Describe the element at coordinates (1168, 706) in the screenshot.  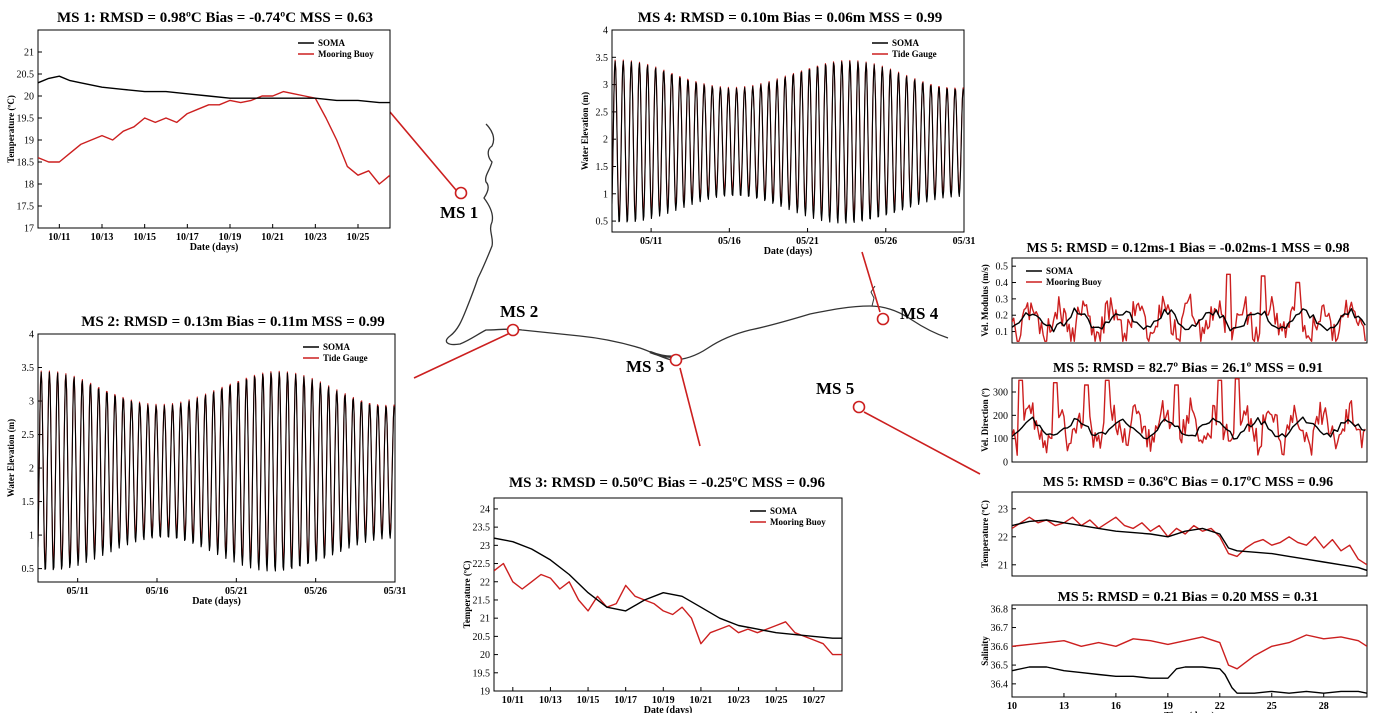
I see `x-tick-label-ms5d: 19` at that location.